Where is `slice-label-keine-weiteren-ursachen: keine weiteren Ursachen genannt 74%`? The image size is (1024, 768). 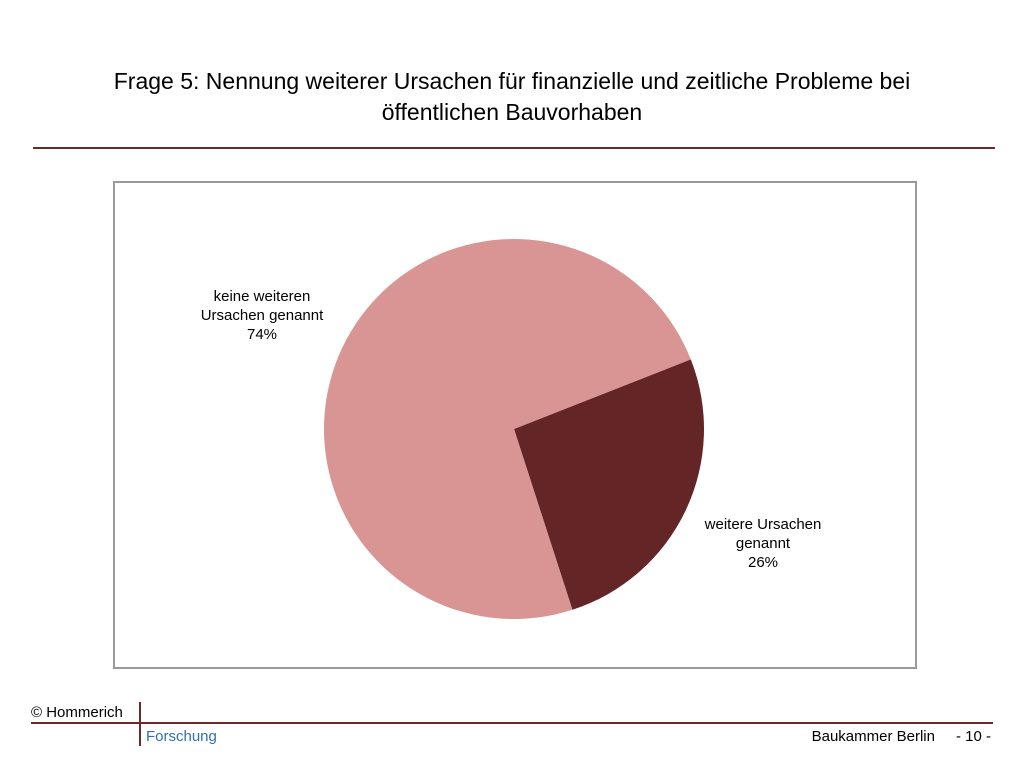 slice-label-keine-weiteren-ursachen: keine weiteren Ursachen genannt 74% is located at coordinates (262, 315).